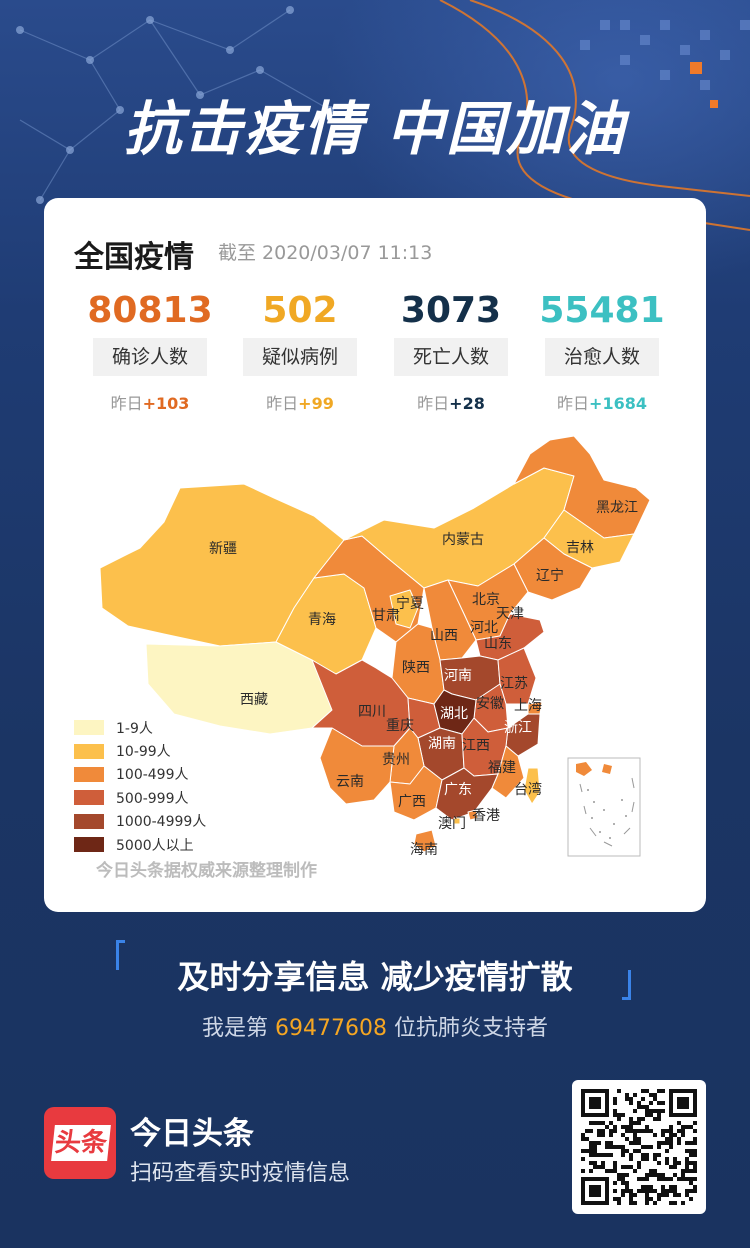 The height and width of the screenshot is (1248, 750). What do you see at coordinates (375, 977) in the screenshot?
I see `slogan: 及时分享信息 减少疫情扩散` at bounding box center [375, 977].